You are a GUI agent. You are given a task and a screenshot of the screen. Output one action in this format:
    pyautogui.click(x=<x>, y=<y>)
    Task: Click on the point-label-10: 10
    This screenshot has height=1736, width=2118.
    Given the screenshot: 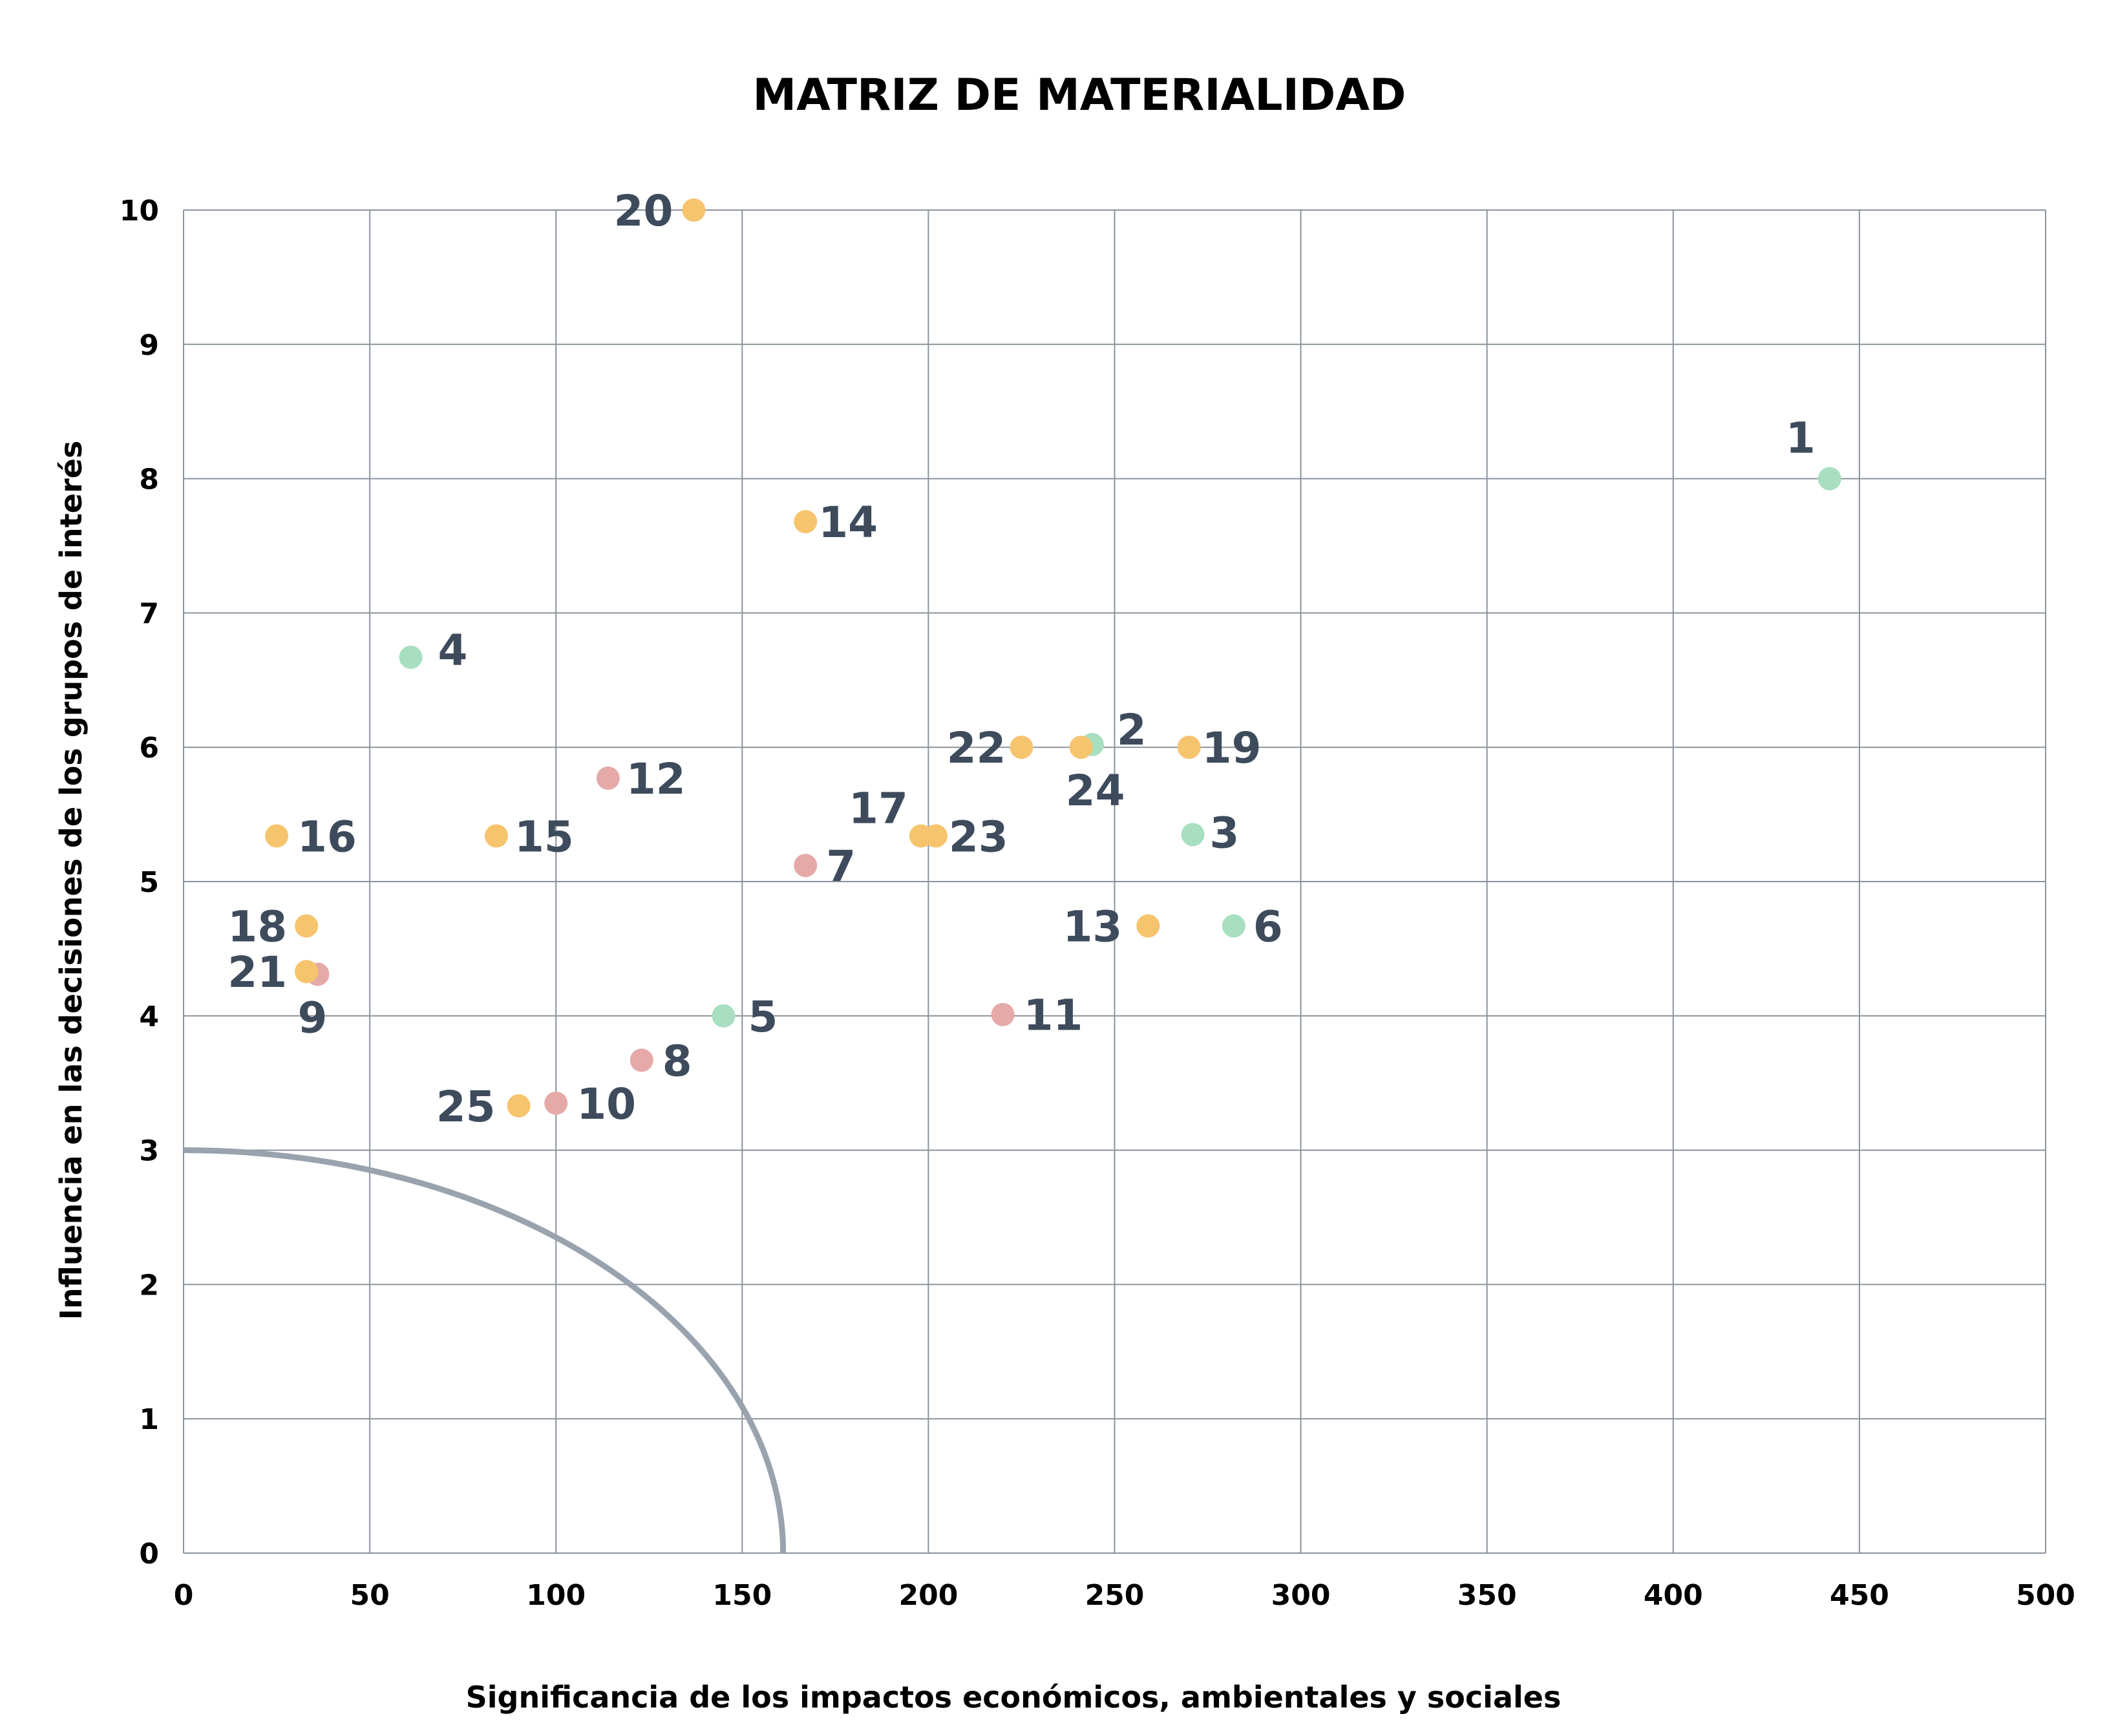 What is the action you would take?
    pyautogui.click(x=606, y=1104)
    